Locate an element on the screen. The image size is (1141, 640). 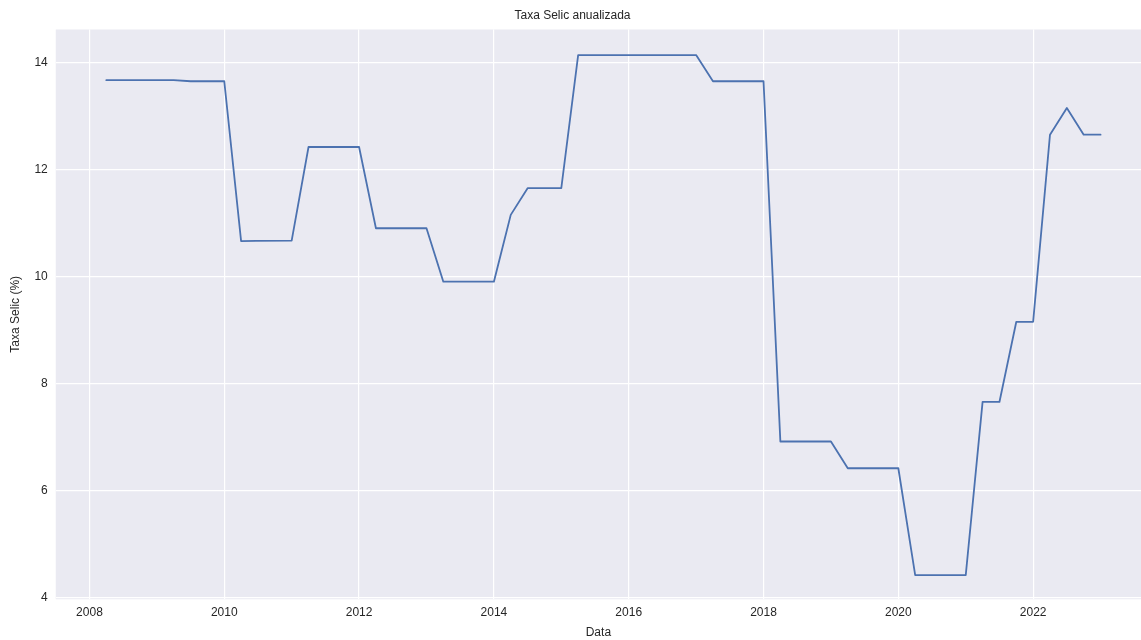
x-tick-label: 2014 is located at coordinates (494, 611).